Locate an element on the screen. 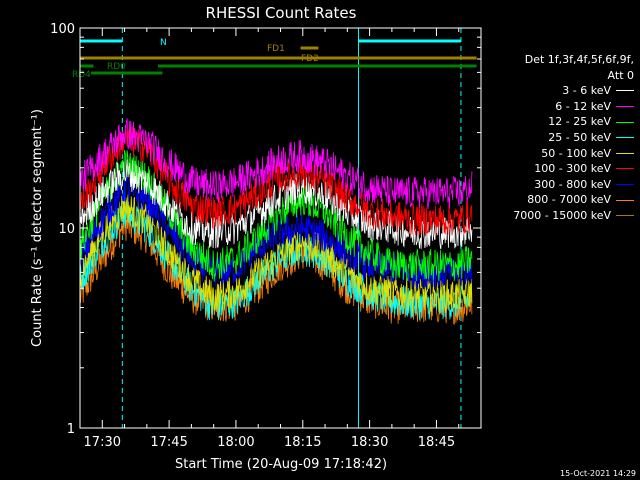 Image resolution: width=640 pixels, height=480 pixels. legend-entry: 800 - 7000 keV is located at coordinates (562, 200).